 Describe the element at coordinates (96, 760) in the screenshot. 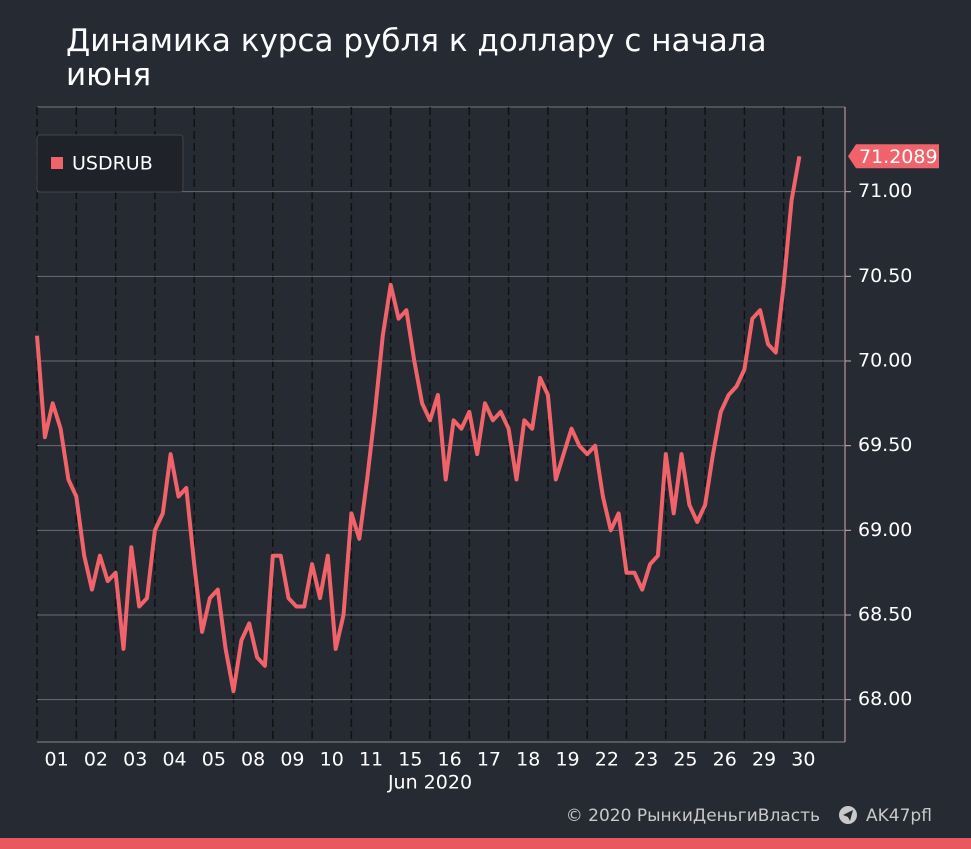

I see `x-tick-label: 02` at that location.